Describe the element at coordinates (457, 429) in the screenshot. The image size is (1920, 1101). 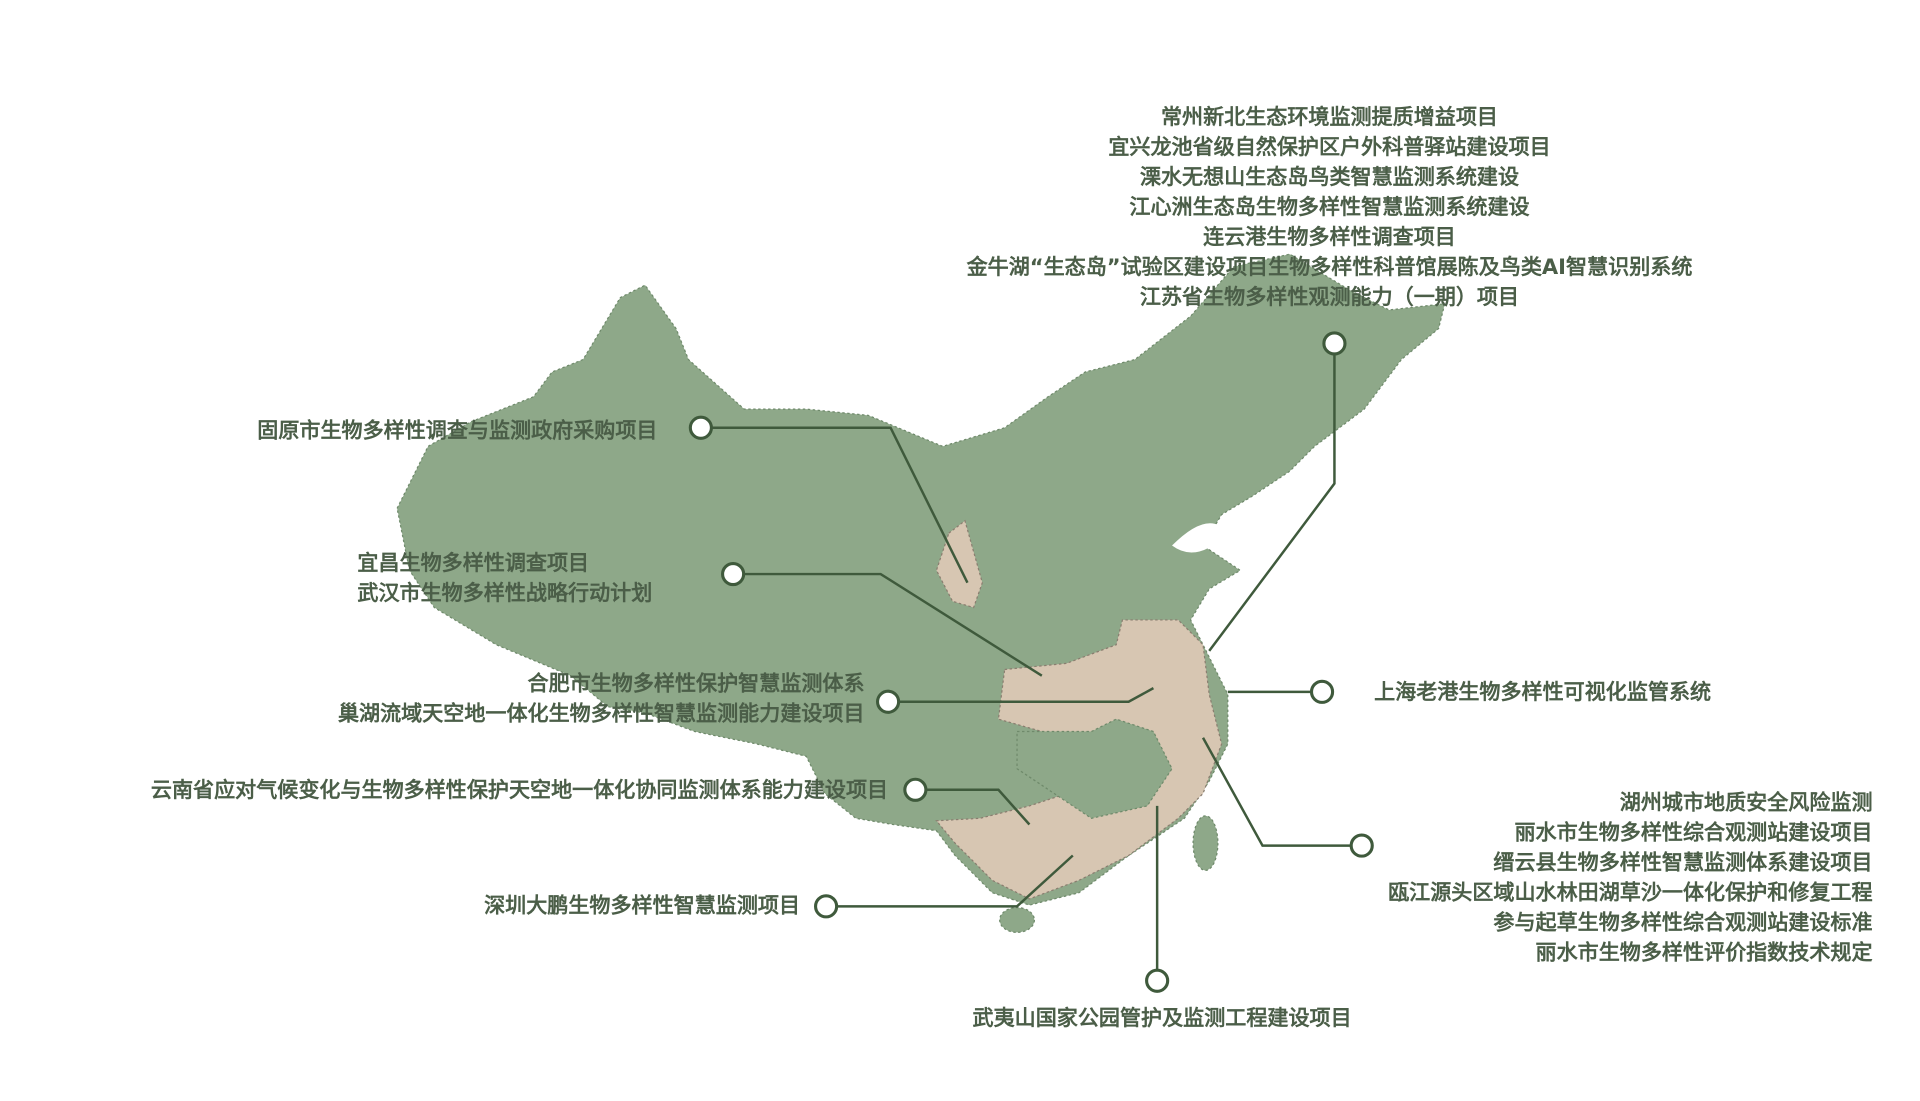
I see `project-label: 固原市生物多样性调查与监测政府采购项目` at that location.